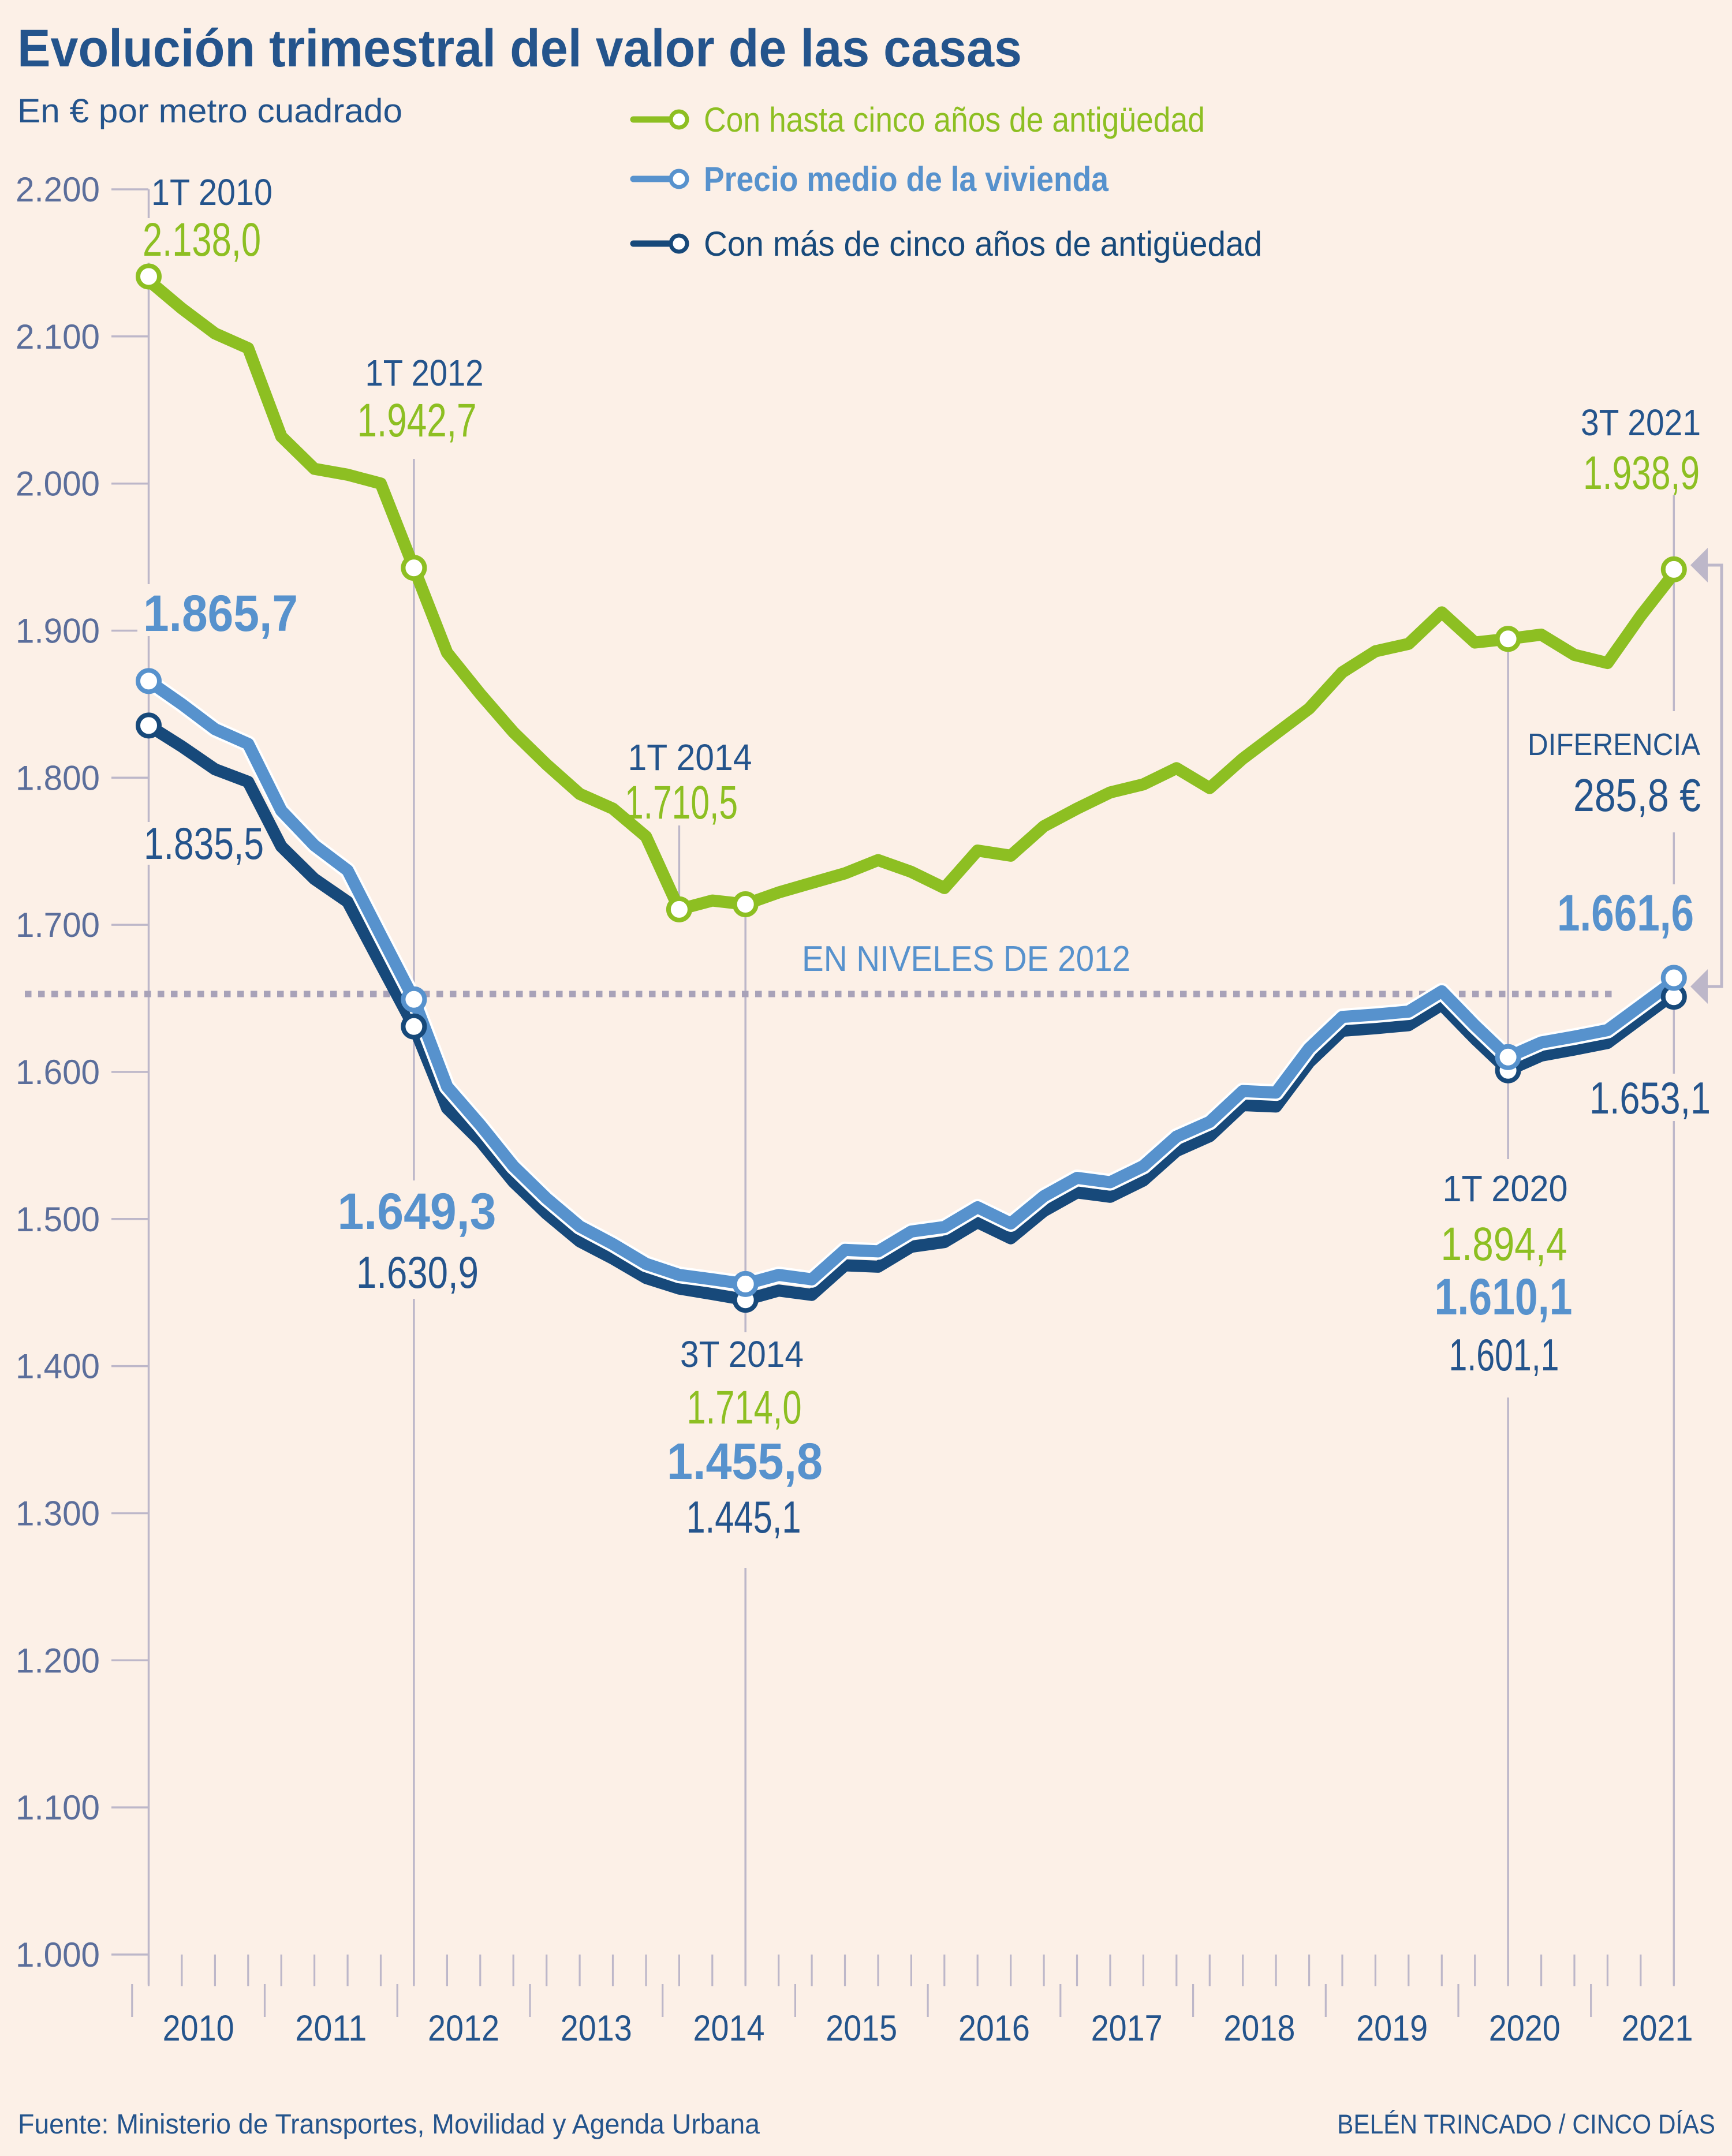 This screenshot has width=1732, height=2156. What do you see at coordinates (212, 192) in the screenshot?
I see `svg-text: 1T 2010` at bounding box center [212, 192].